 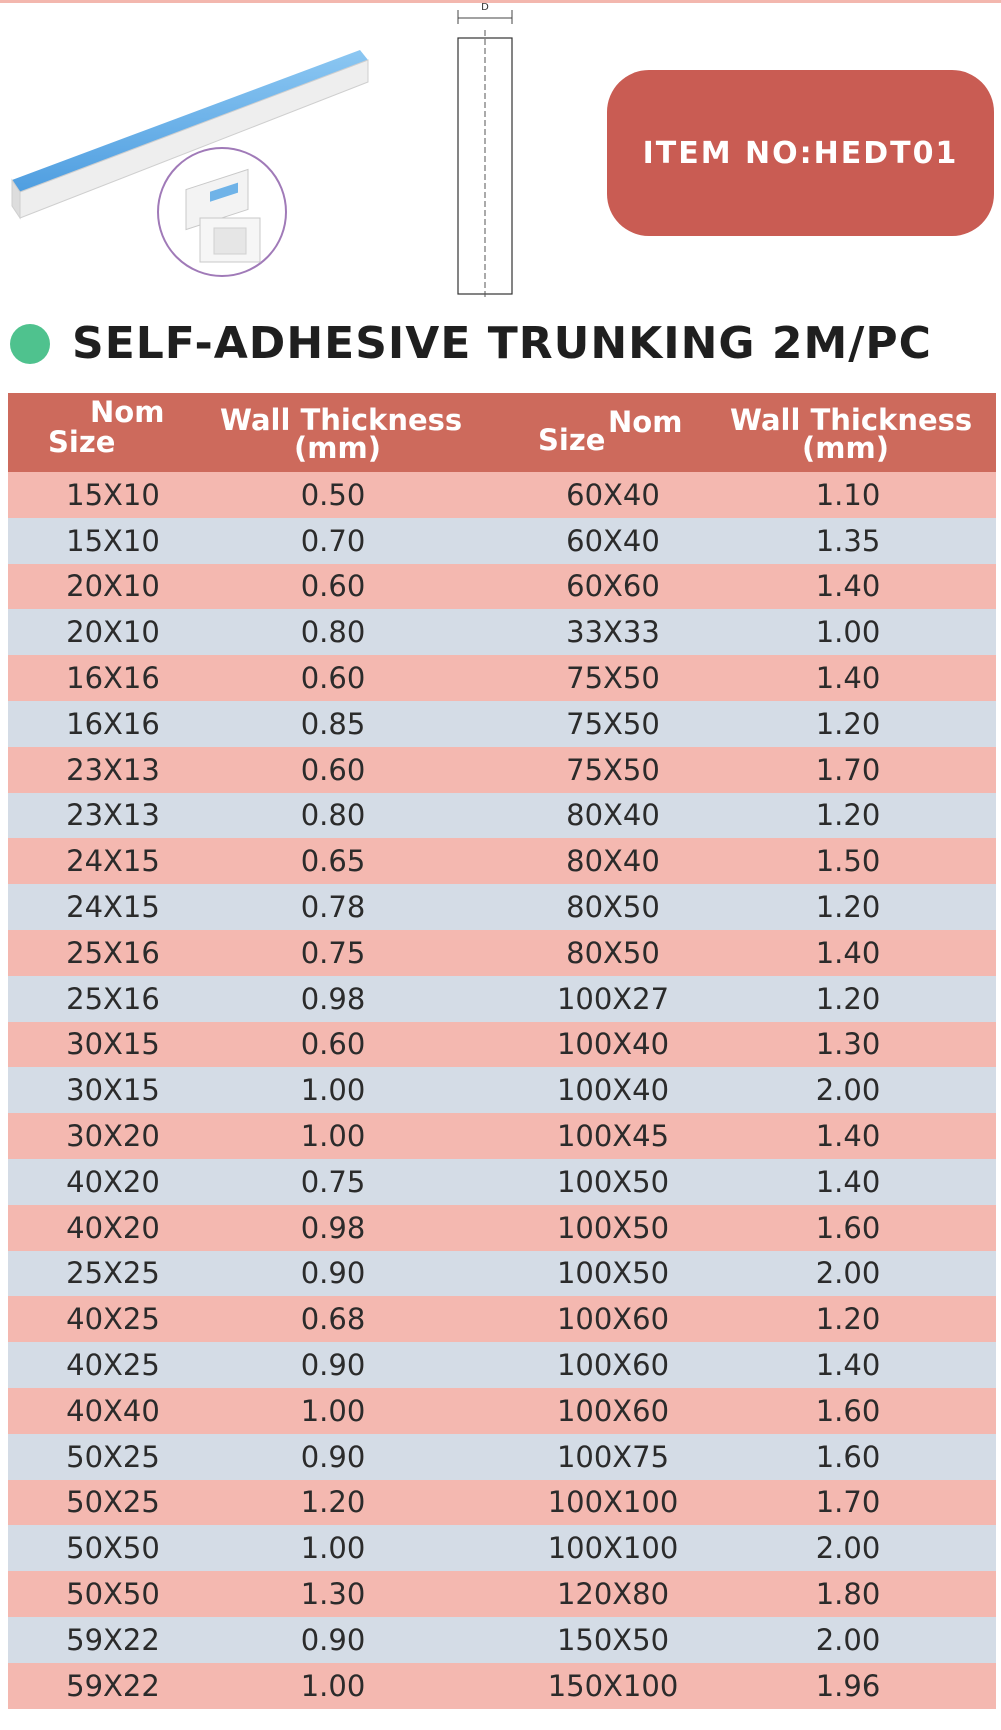 What do you see at coordinates (502, 1456) in the screenshot?
I see `table-row: 50X25 0.90 100X75 1.60` at bounding box center [502, 1456].